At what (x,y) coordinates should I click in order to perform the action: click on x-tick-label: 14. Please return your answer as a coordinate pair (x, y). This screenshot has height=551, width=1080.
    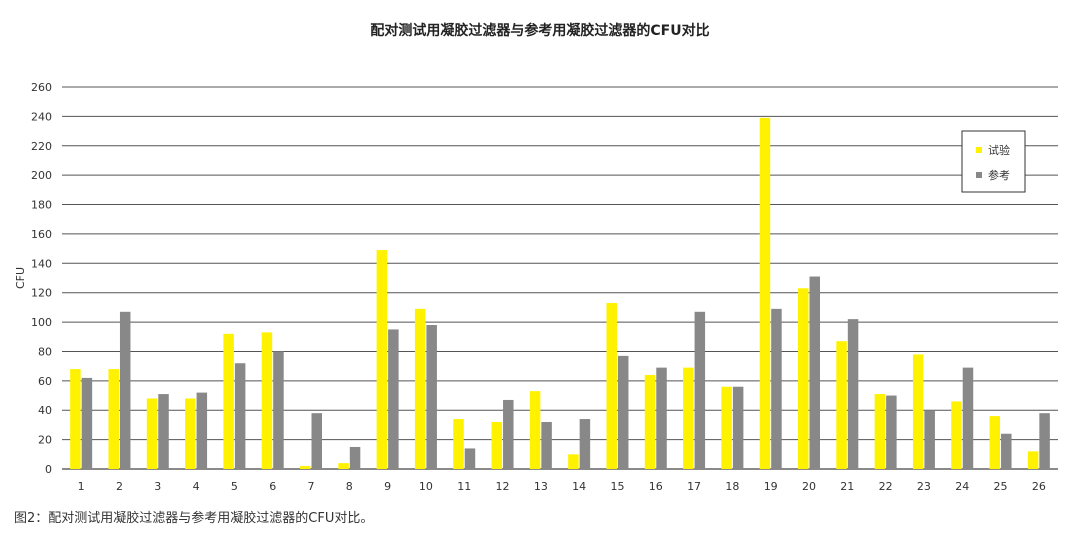
    Looking at the image, I should click on (579, 486).